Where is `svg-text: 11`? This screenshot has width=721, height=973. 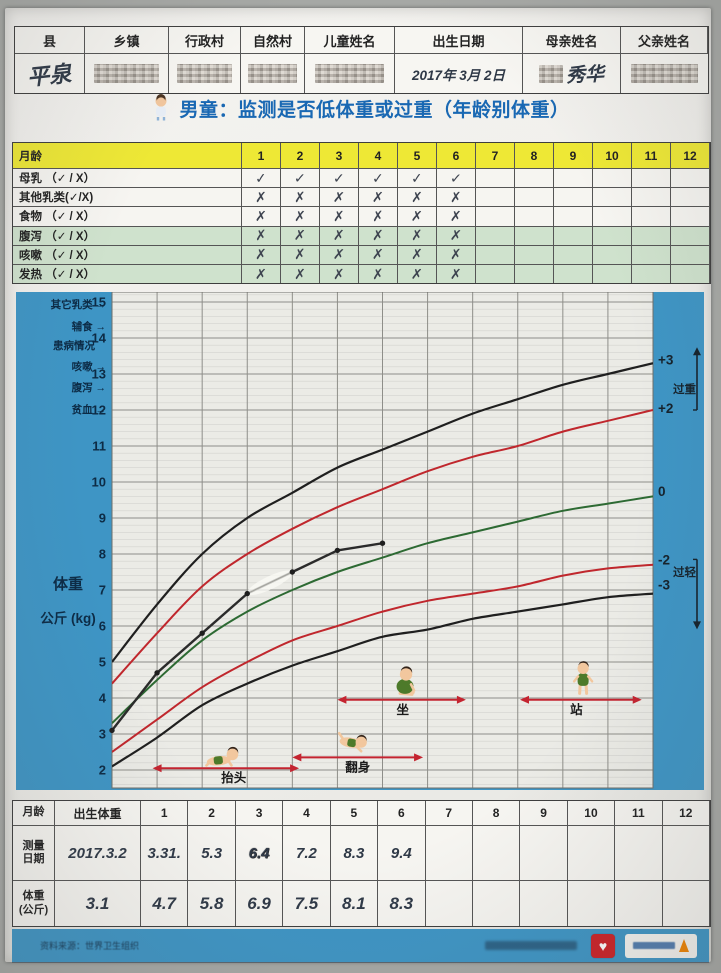
svg-text: 11 is located at coordinates (99, 446).